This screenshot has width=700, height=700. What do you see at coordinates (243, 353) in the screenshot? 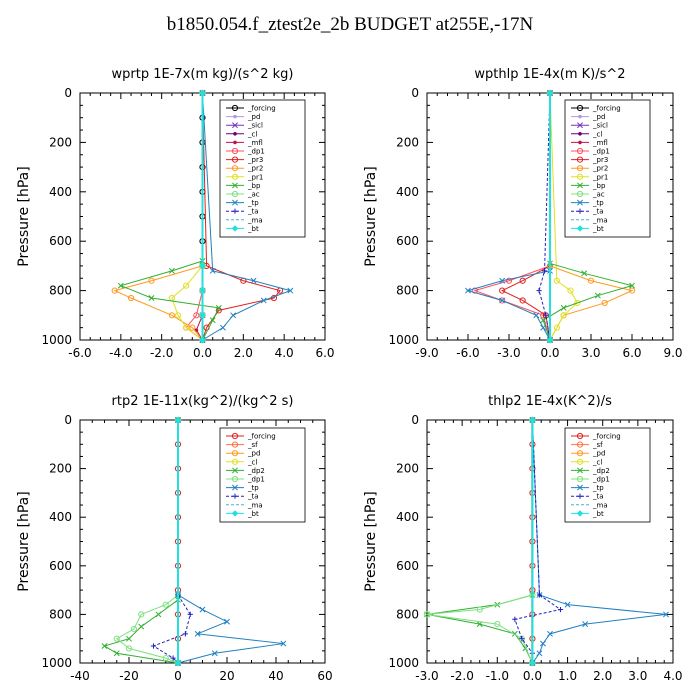
I see `x-tick-label: 2.0` at bounding box center [243, 353].